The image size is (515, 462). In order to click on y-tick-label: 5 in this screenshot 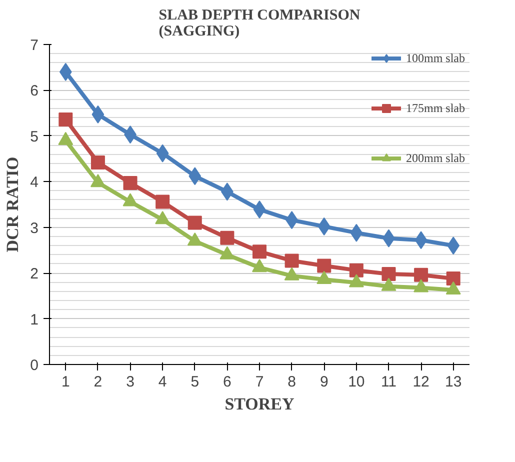, I will do `click(34, 137)`.